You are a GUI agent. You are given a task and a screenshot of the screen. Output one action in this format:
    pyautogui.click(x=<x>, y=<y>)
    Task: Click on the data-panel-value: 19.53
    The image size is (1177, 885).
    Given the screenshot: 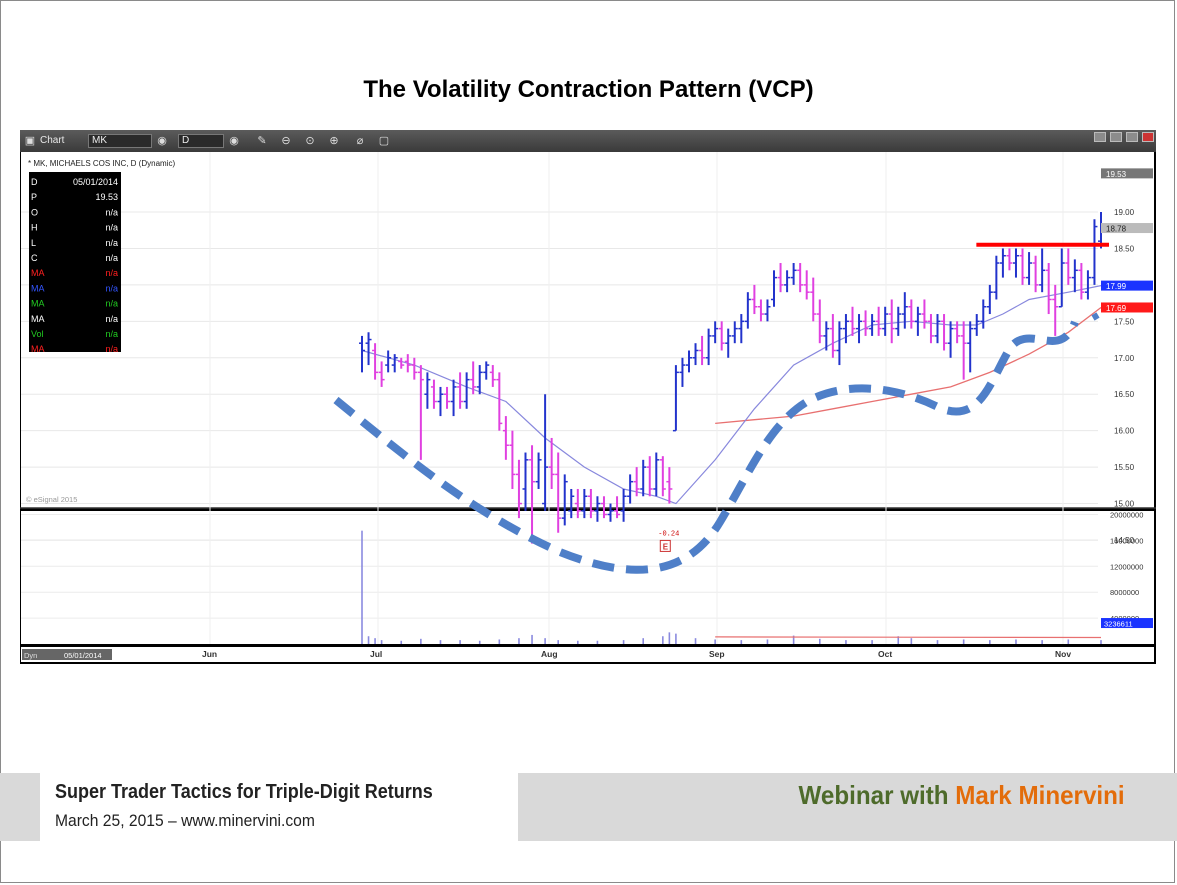 What is the action you would take?
    pyautogui.click(x=106, y=197)
    